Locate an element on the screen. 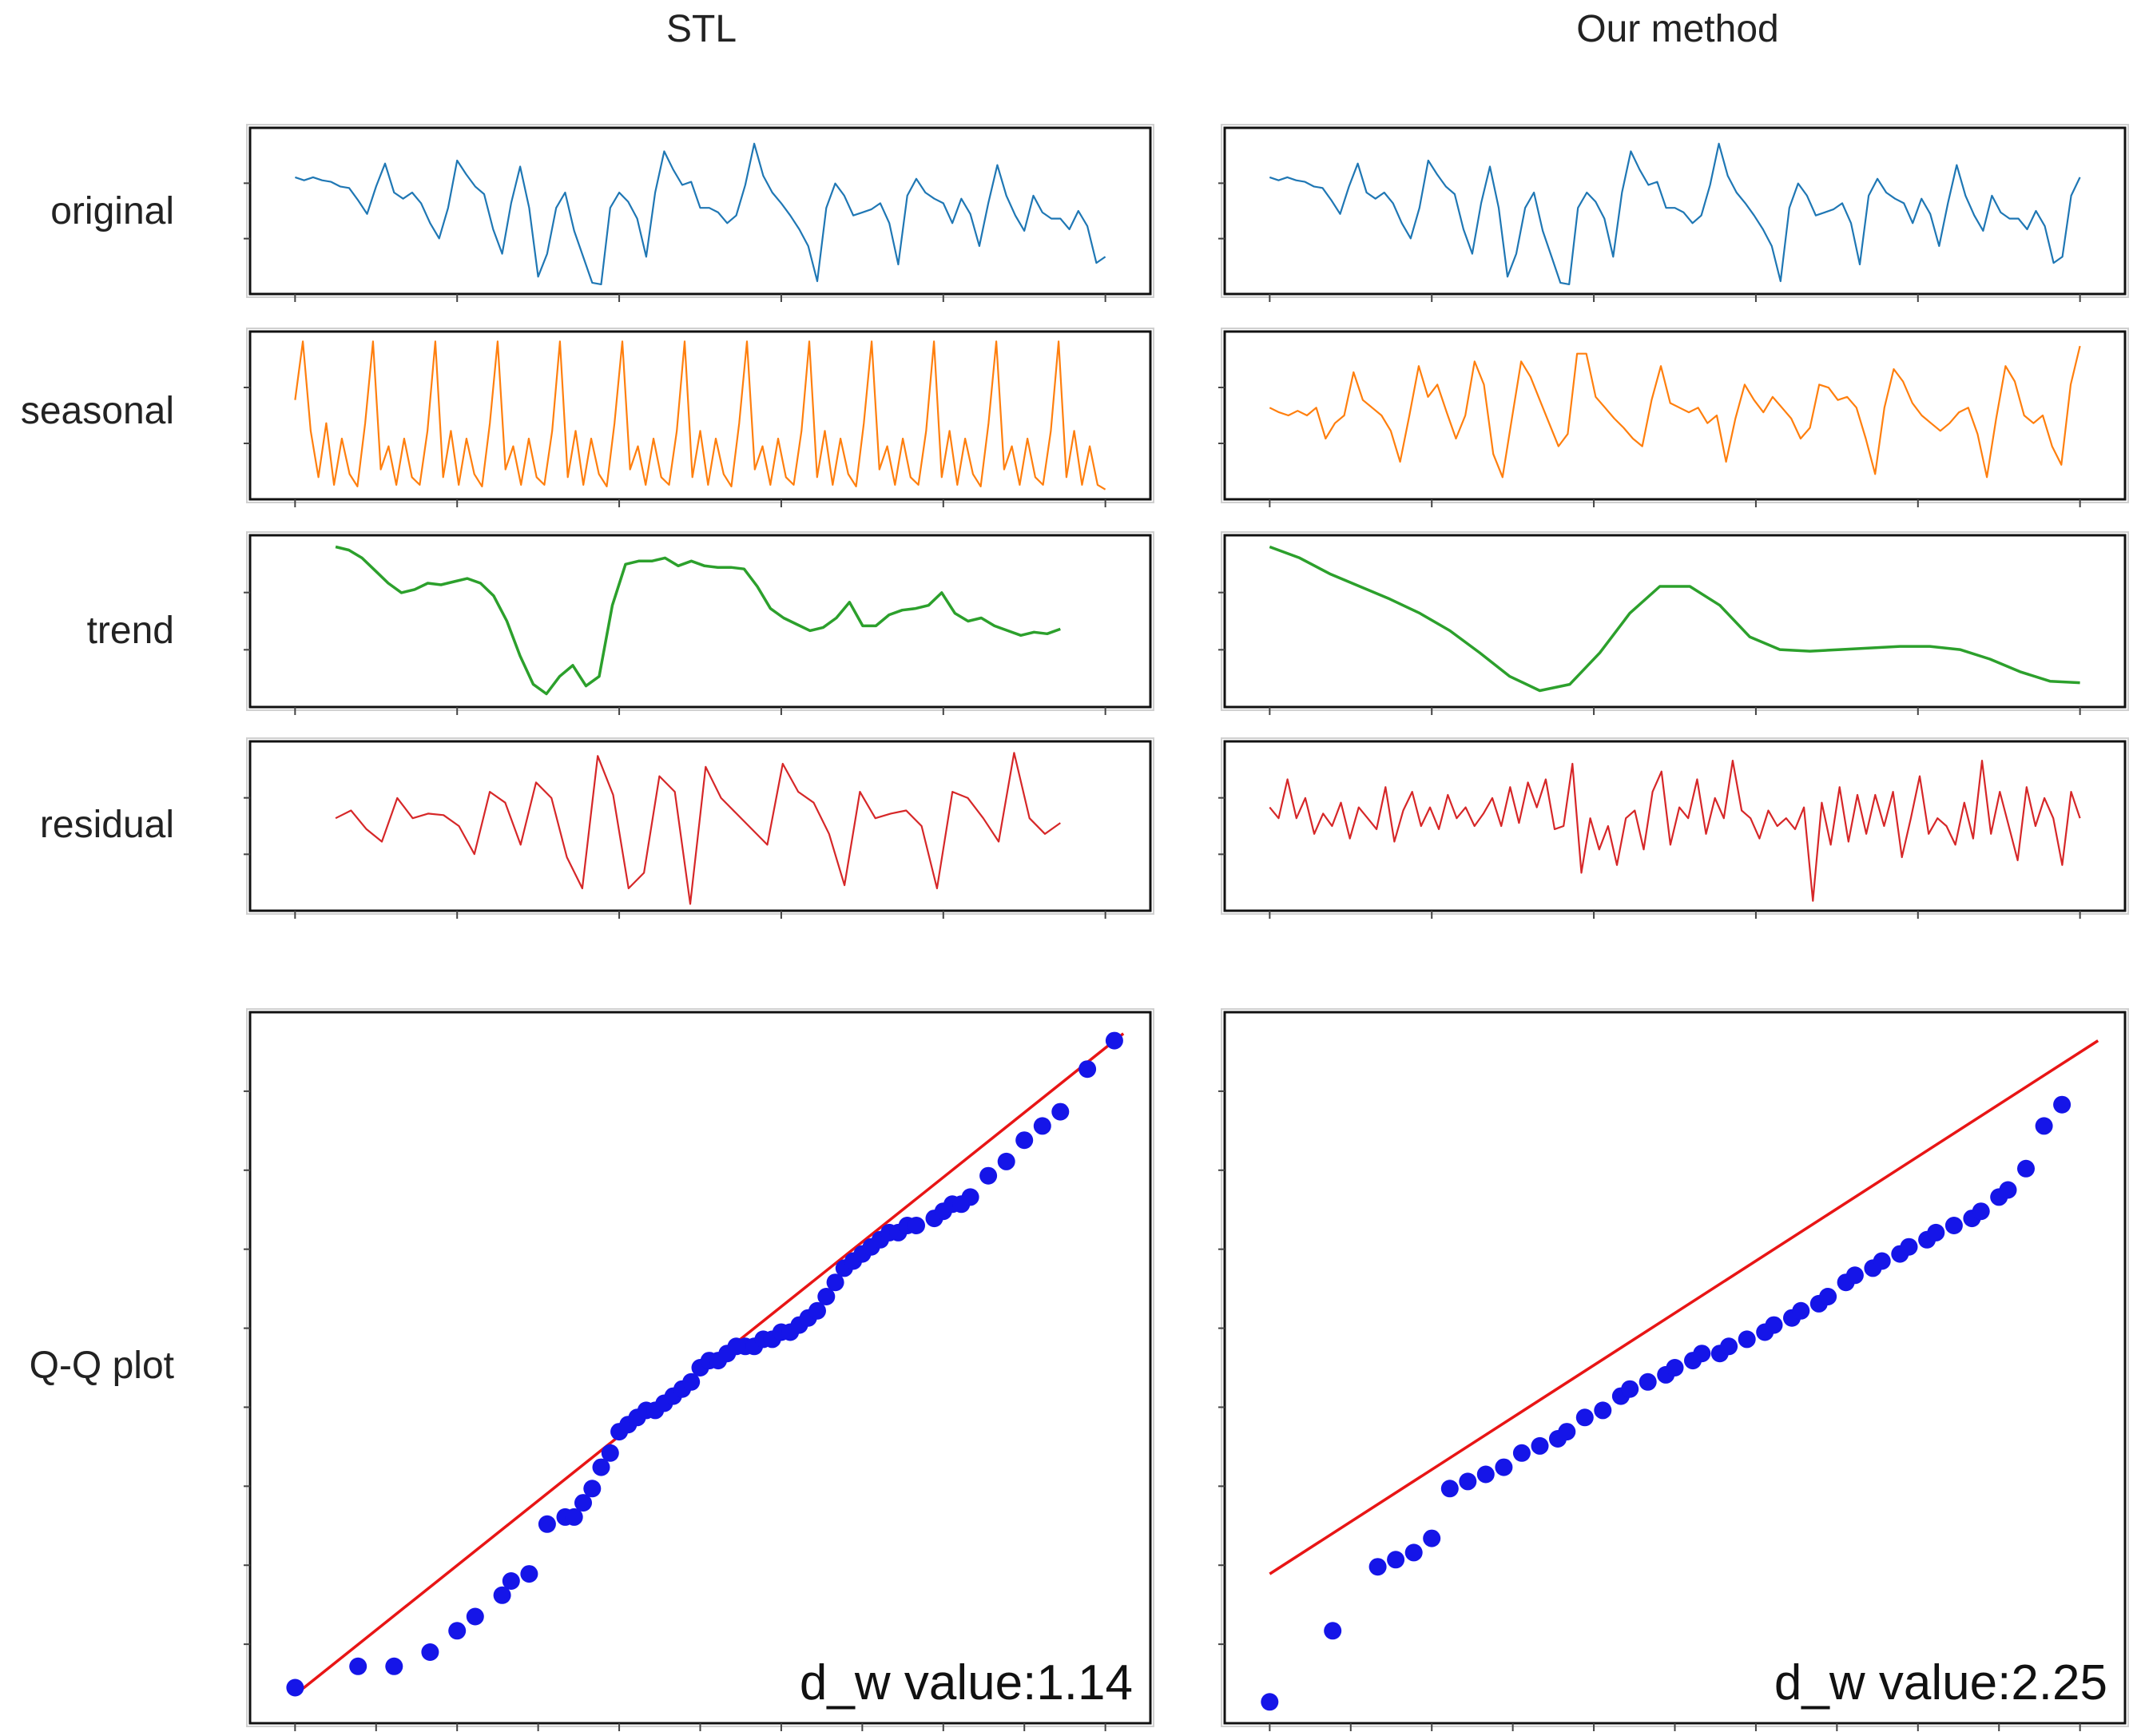 The image size is (2145, 1736). column-title-stl: STL is located at coordinates (701, 29).